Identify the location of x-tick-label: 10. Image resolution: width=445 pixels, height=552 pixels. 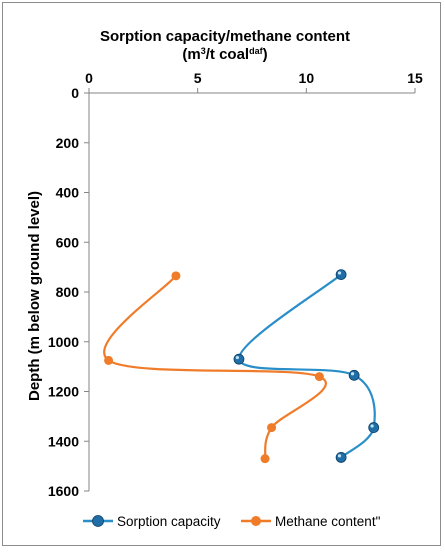
(307, 78).